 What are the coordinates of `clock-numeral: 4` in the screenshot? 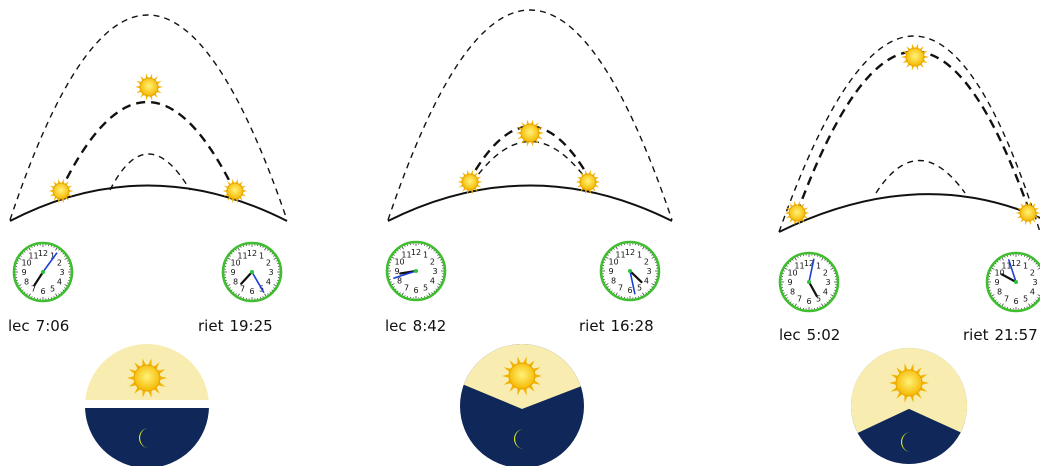 It's located at (825, 292).